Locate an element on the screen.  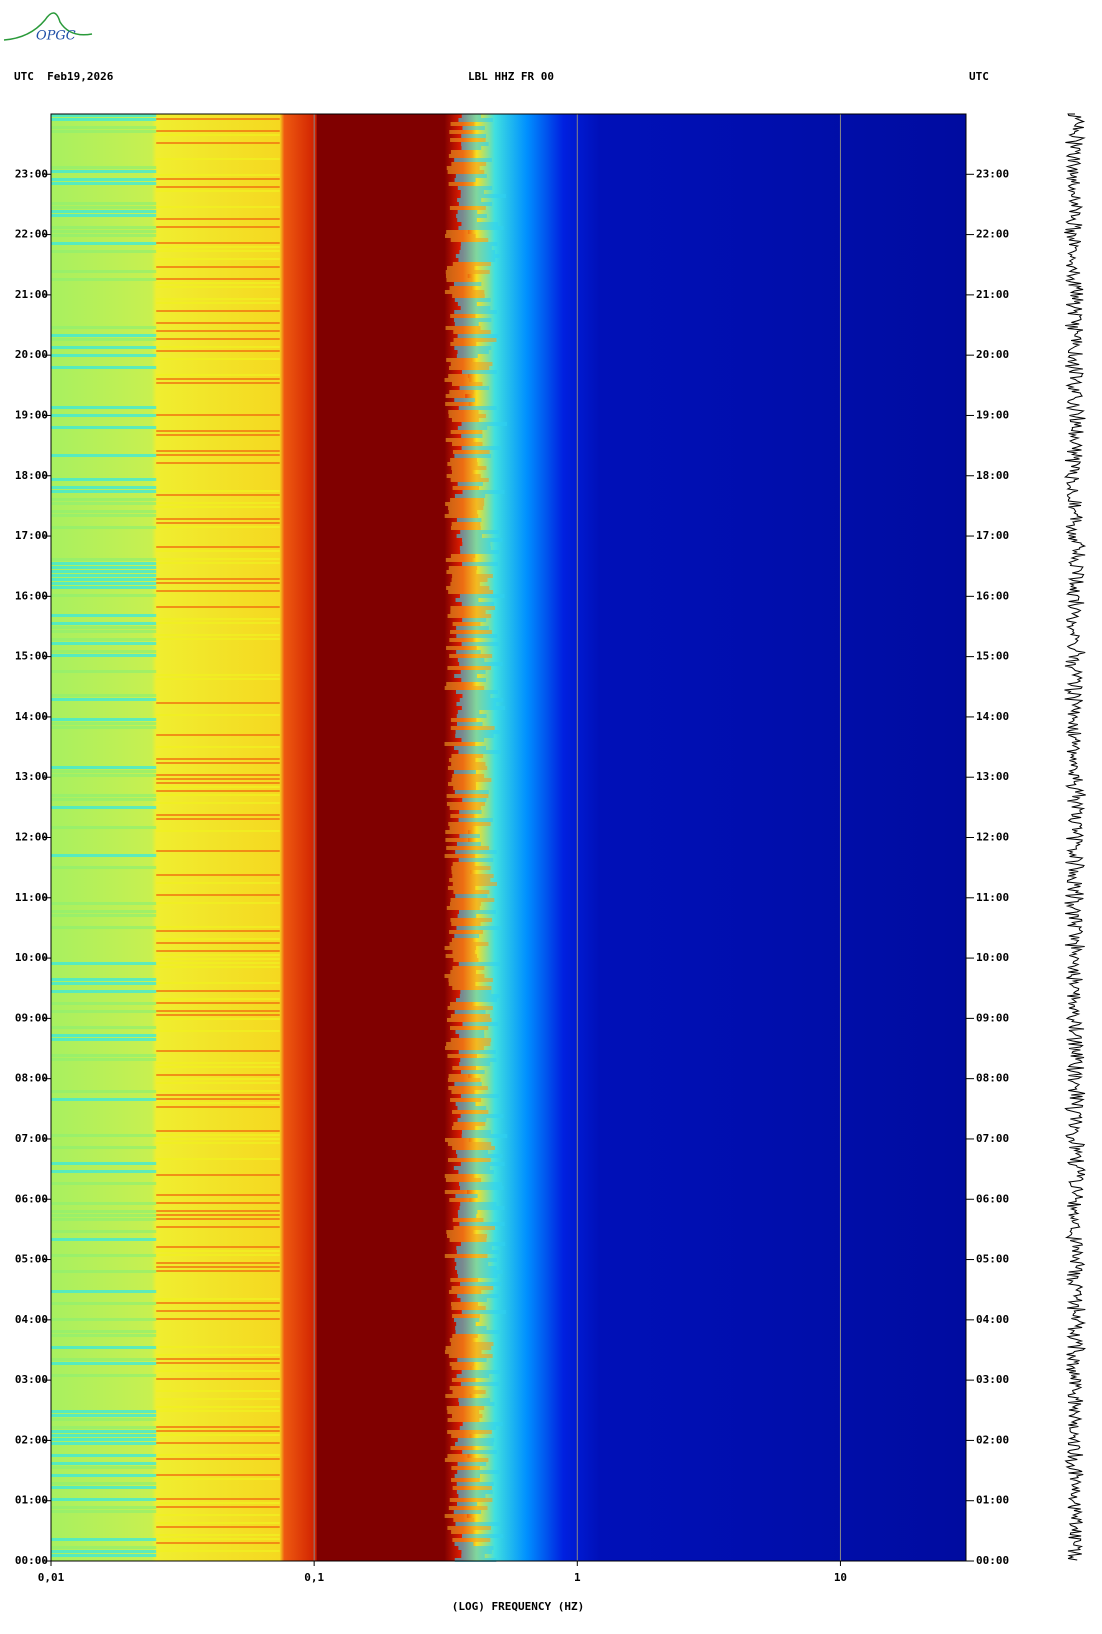
y-tick-label: 08:00 is located at coordinates (31, 1078).